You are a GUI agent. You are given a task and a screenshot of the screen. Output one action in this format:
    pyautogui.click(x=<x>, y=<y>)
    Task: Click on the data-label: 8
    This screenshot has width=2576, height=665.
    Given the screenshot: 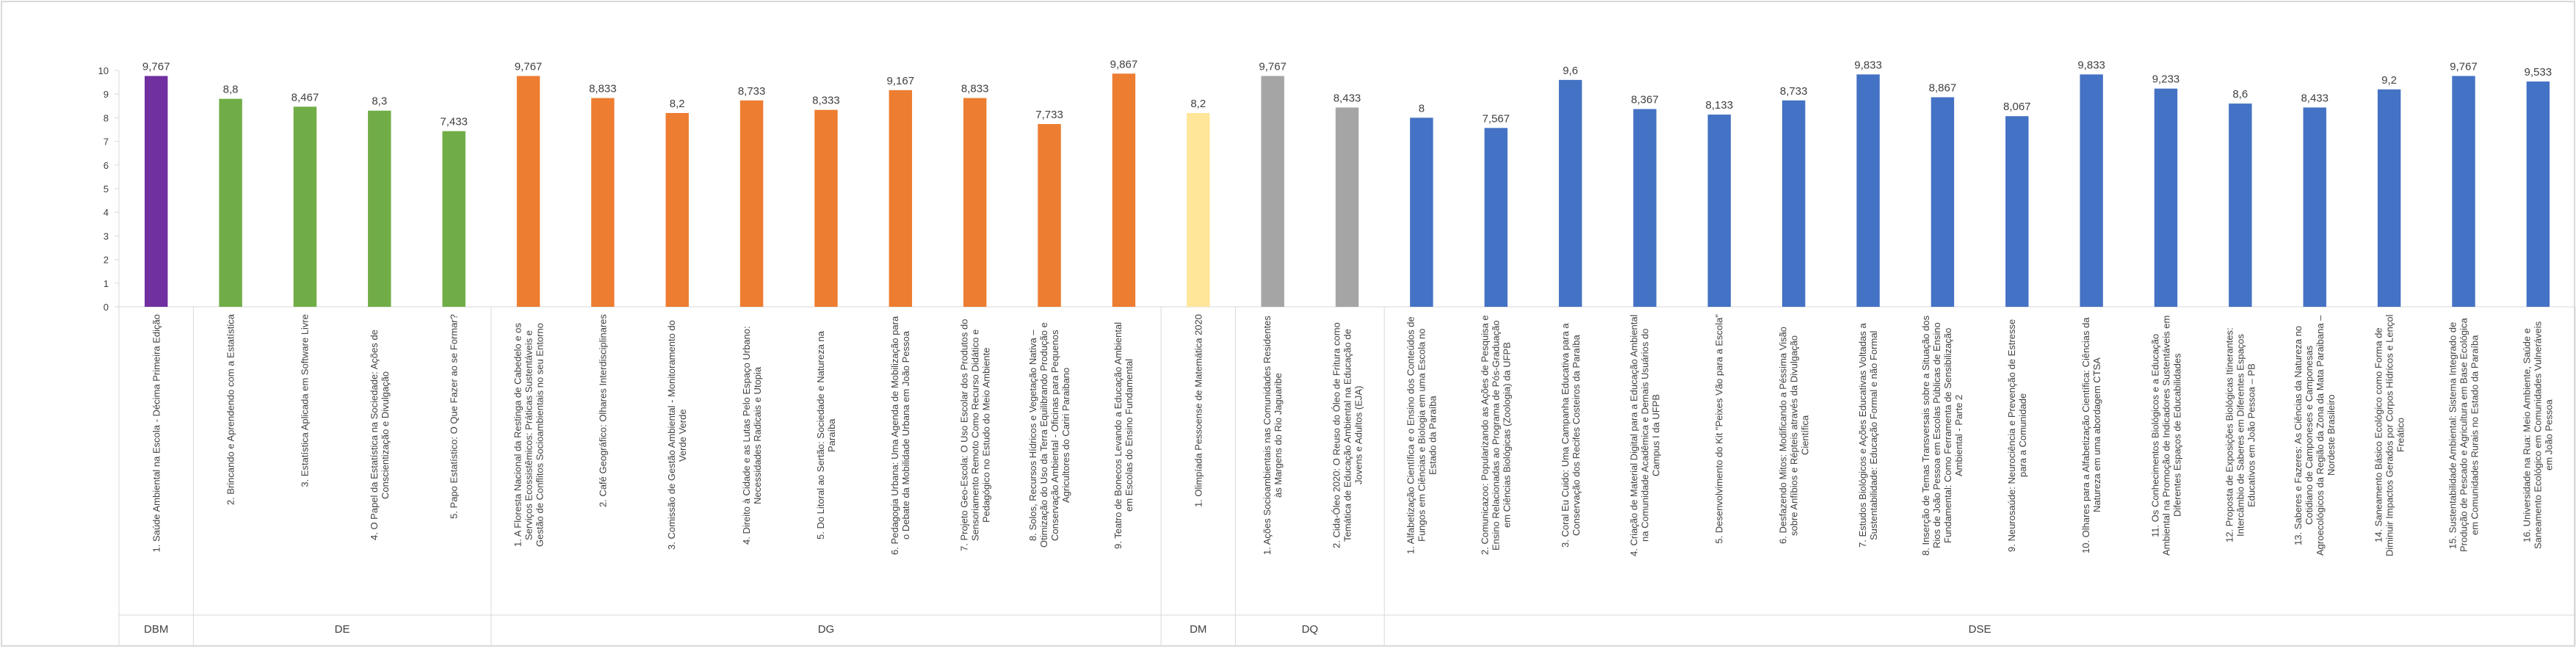 What is the action you would take?
    pyautogui.click(x=1422, y=109)
    